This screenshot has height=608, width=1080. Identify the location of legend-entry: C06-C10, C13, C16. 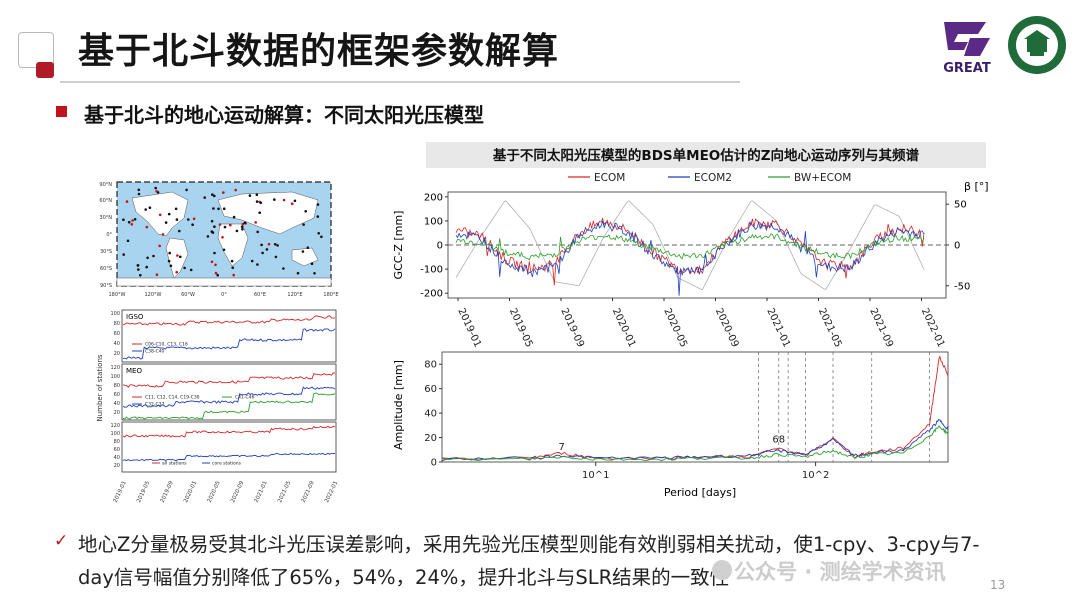
(166, 345).